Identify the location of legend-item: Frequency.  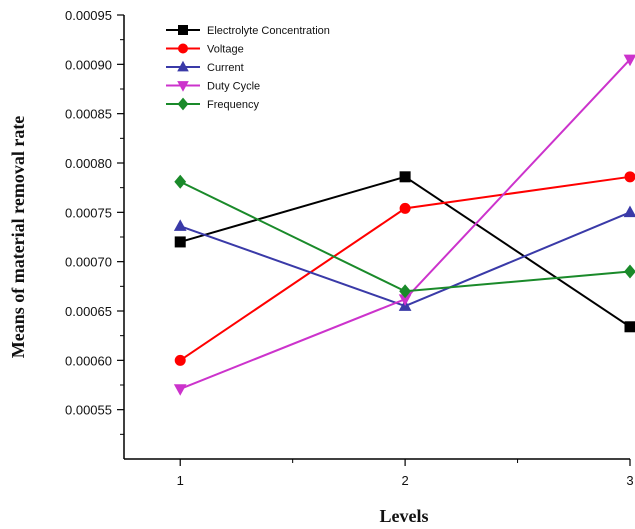
(212, 104).